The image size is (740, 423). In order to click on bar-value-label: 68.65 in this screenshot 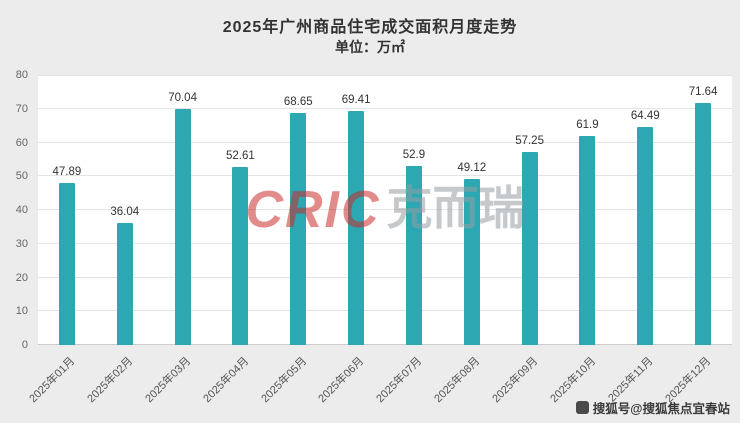, I will do `click(298, 102)`.